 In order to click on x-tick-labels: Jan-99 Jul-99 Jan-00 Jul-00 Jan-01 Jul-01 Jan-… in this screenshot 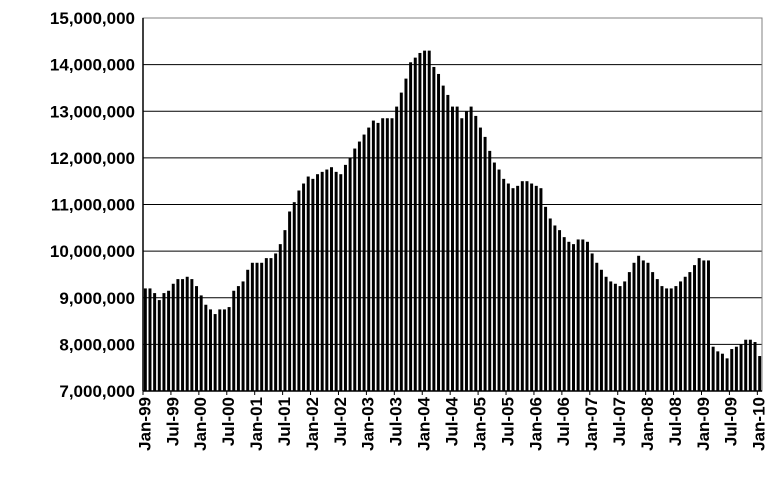, I will do `click(451, 423)`.